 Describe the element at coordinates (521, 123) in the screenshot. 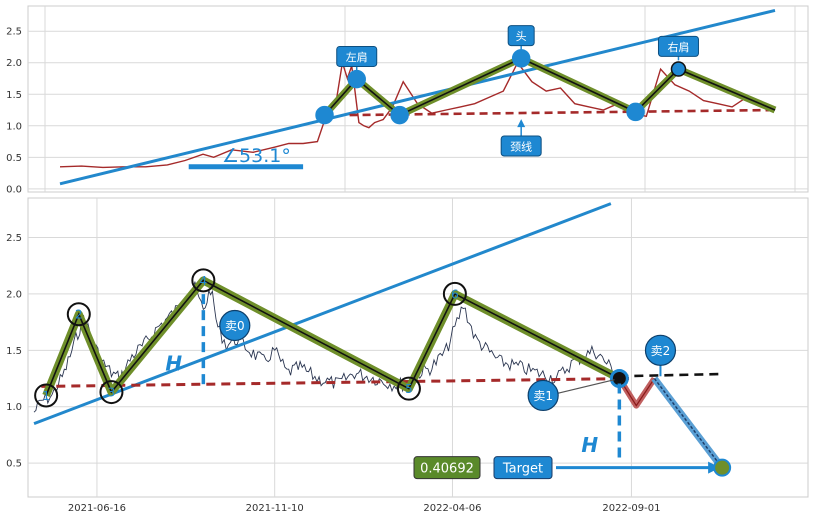

I see `neckline-label-arrow` at that location.